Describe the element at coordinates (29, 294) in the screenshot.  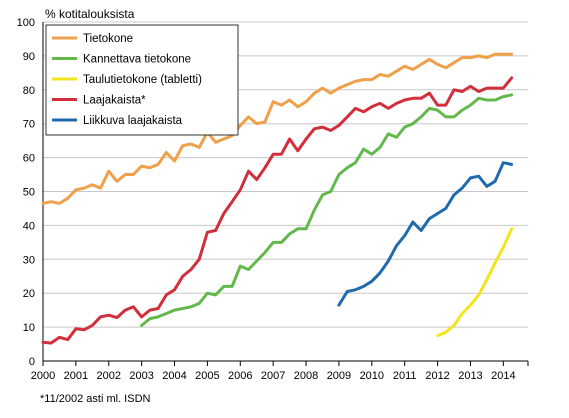
I see `y-tick-label: 20` at that location.